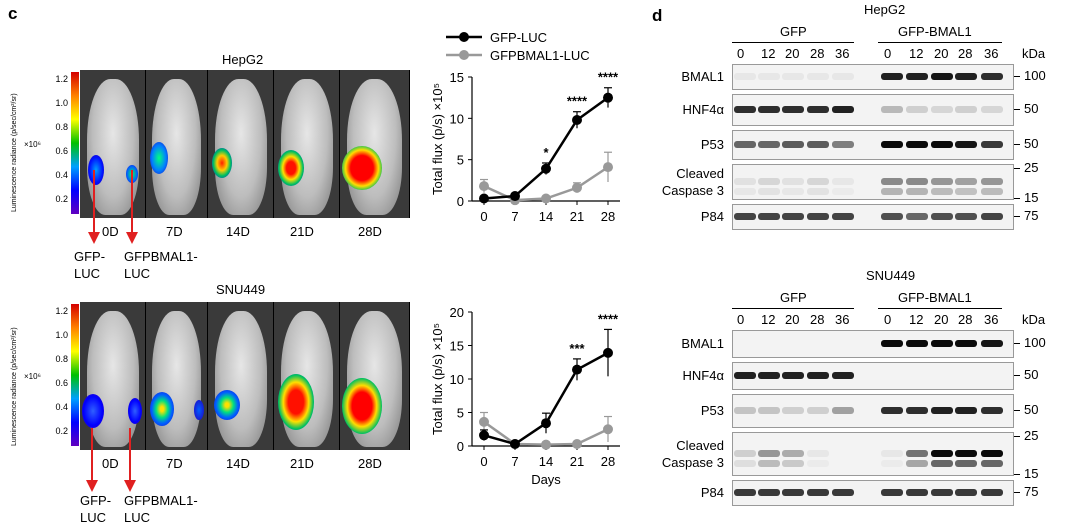 This screenshot has height=530, width=1080. What do you see at coordinates (514, 216) in the screenshot?
I see `x-tick-label: 7` at bounding box center [514, 216].